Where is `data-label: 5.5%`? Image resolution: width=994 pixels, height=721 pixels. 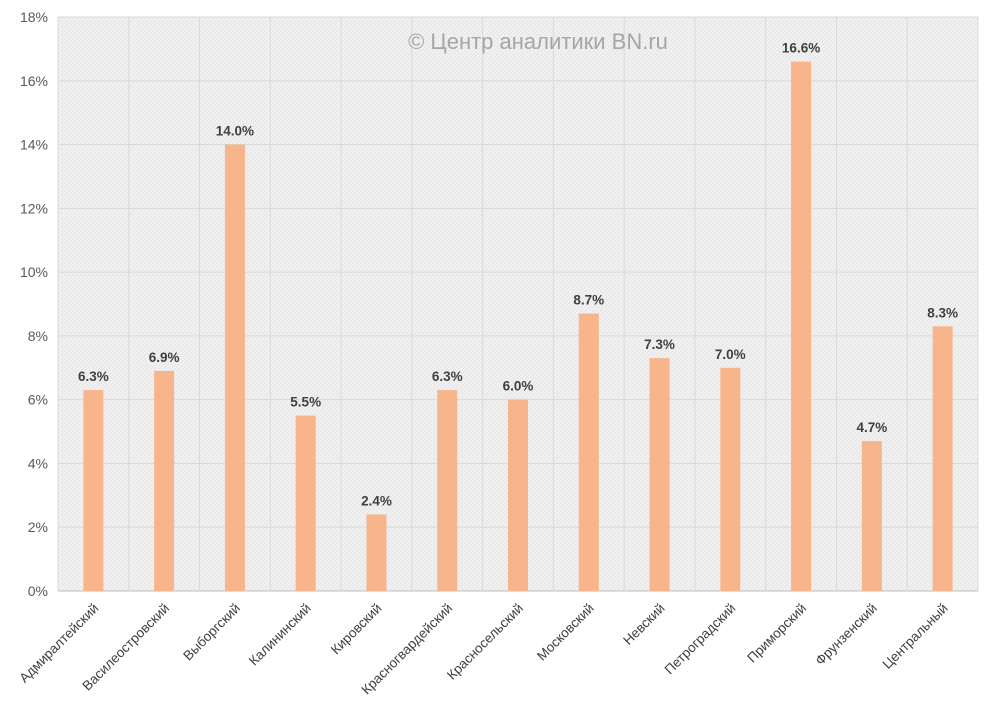 data-label: 5.5% is located at coordinates (305, 402).